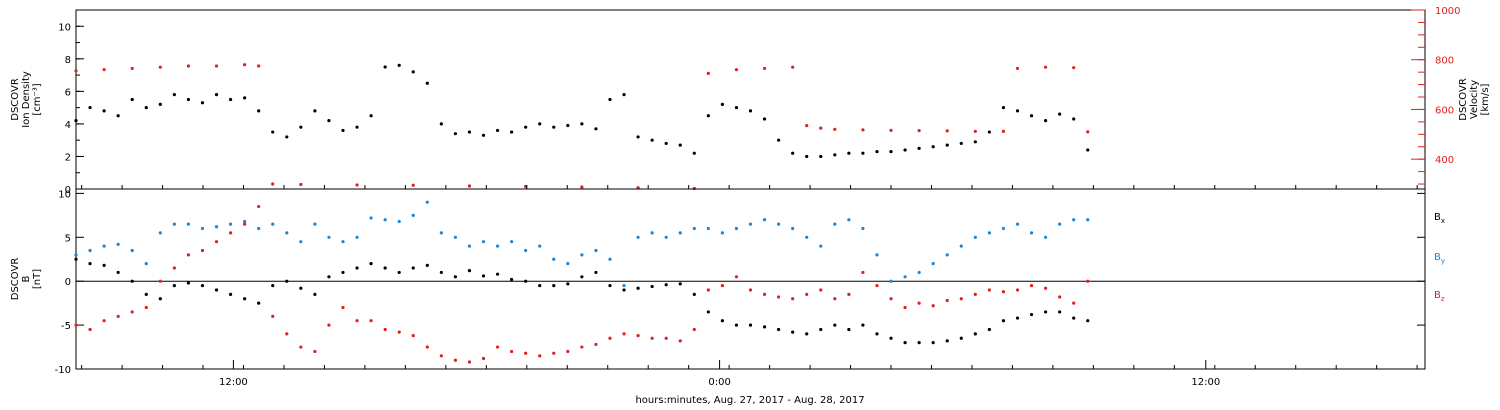 The height and width of the screenshot is (410, 1500). What do you see at coordinates (26, 279) in the screenshot?
I see `bottom-y-label: DSCOVR B [nT]` at bounding box center [26, 279].